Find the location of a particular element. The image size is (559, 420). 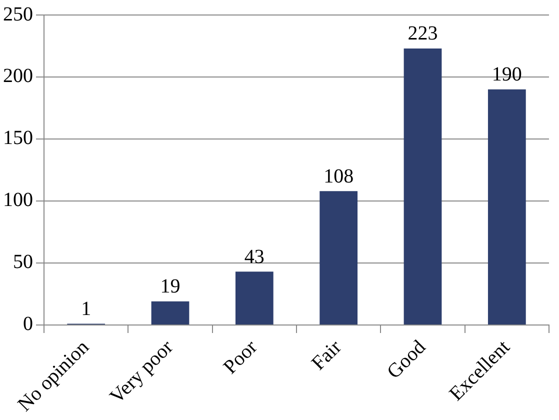

x-tick-label: Fair is located at coordinates (326, 355).